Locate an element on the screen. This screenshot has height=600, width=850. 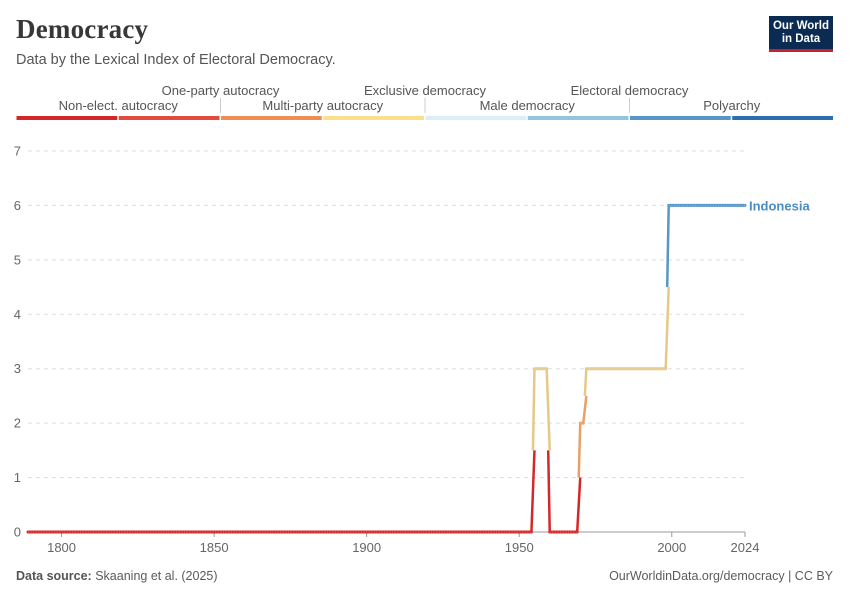
source-text: Skaaning et al. (2025) is located at coordinates (156, 576).